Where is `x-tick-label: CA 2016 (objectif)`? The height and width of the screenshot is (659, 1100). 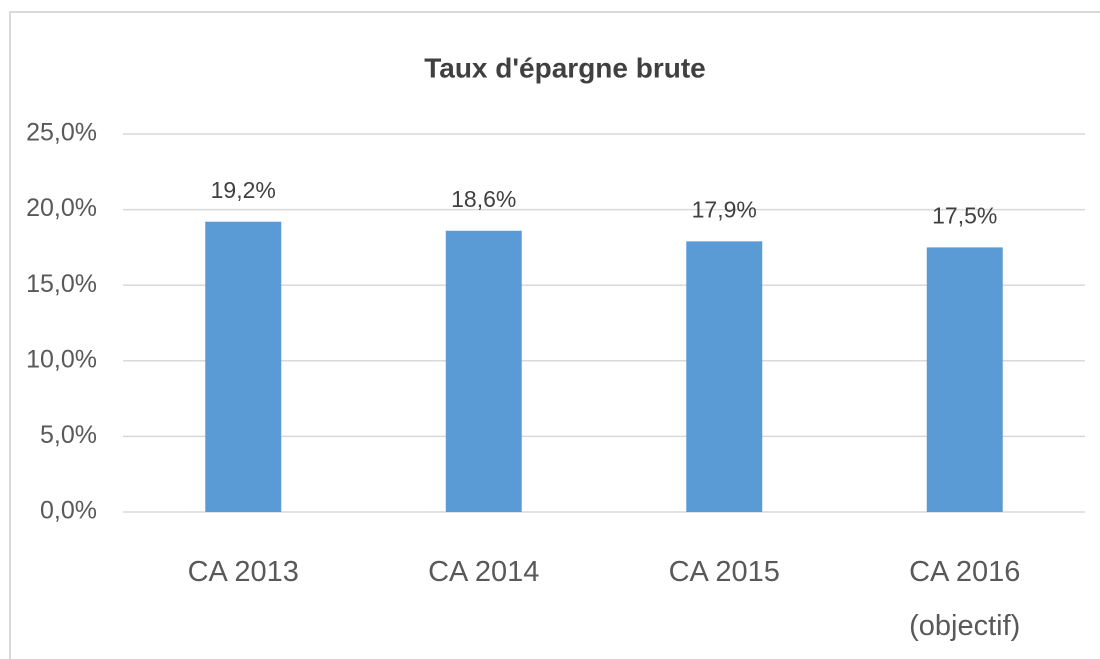 x-tick-label: CA 2016 (objectif) is located at coordinates (965, 599).